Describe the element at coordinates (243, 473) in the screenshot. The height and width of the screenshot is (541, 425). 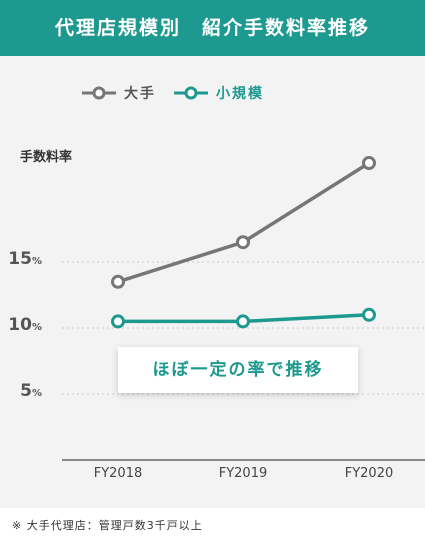
I see `x-tick-label: FY2019` at that location.